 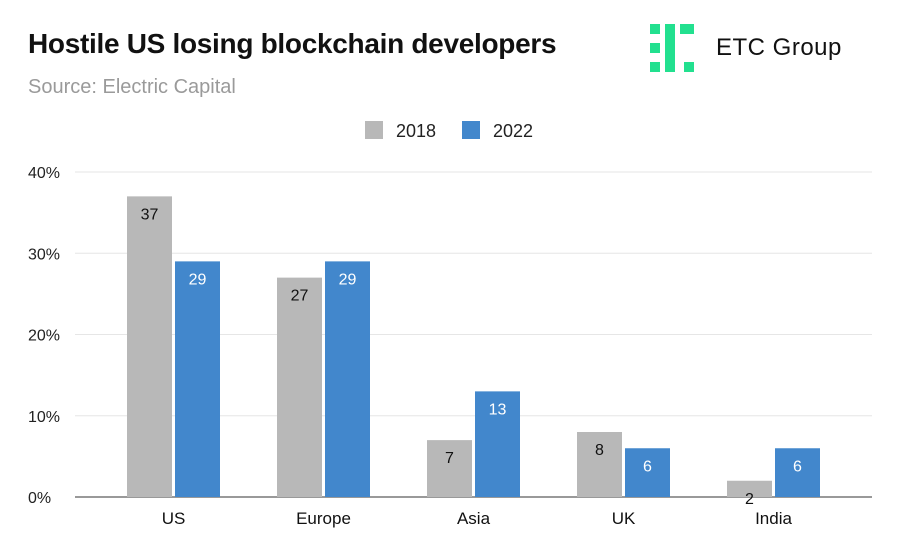 I want to click on bar-2018-uk, so click(x=599, y=464).